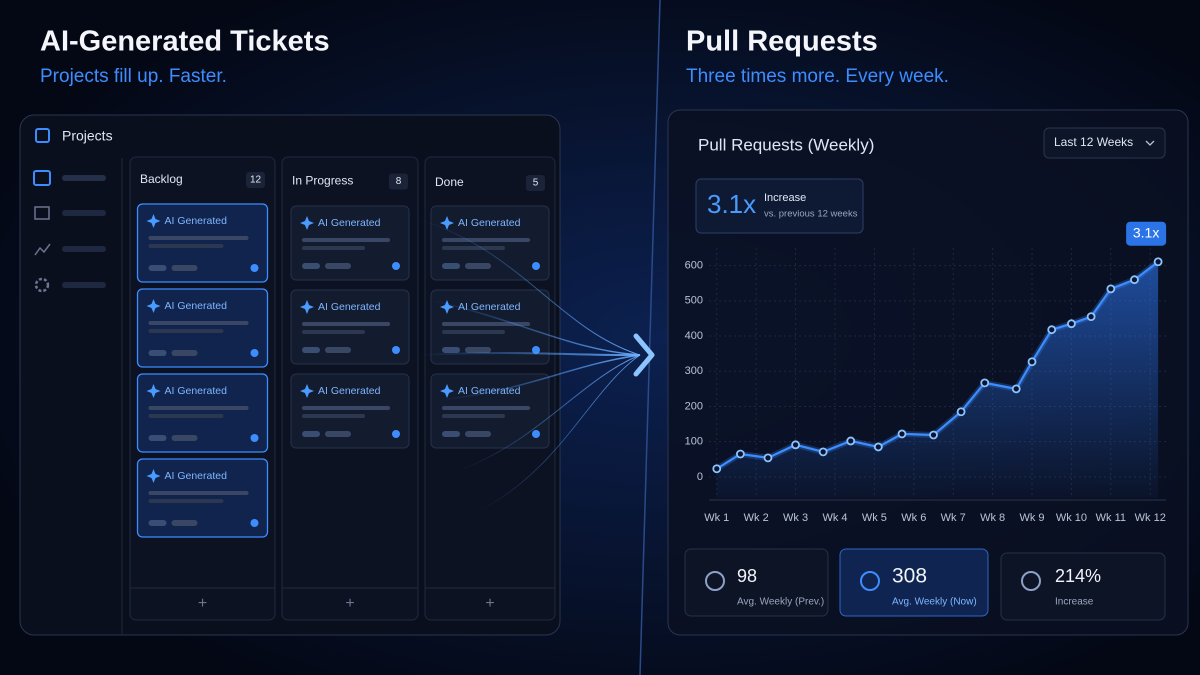  I want to click on x-tick-label: Wk 3, so click(795, 518).